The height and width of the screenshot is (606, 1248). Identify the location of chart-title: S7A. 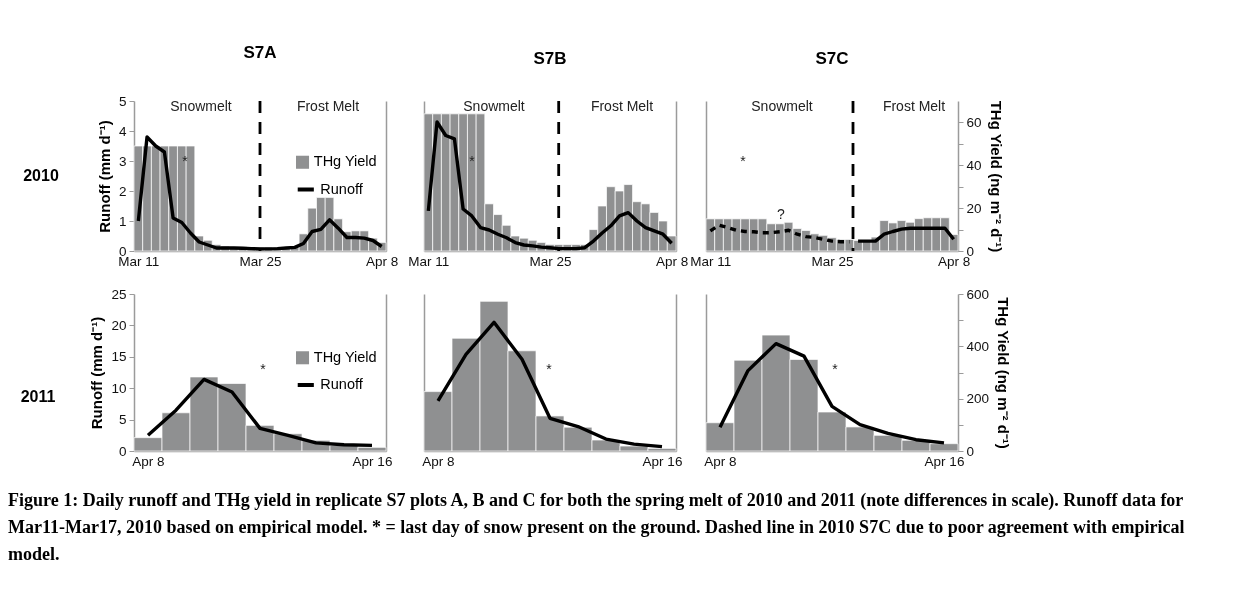
(260, 52).